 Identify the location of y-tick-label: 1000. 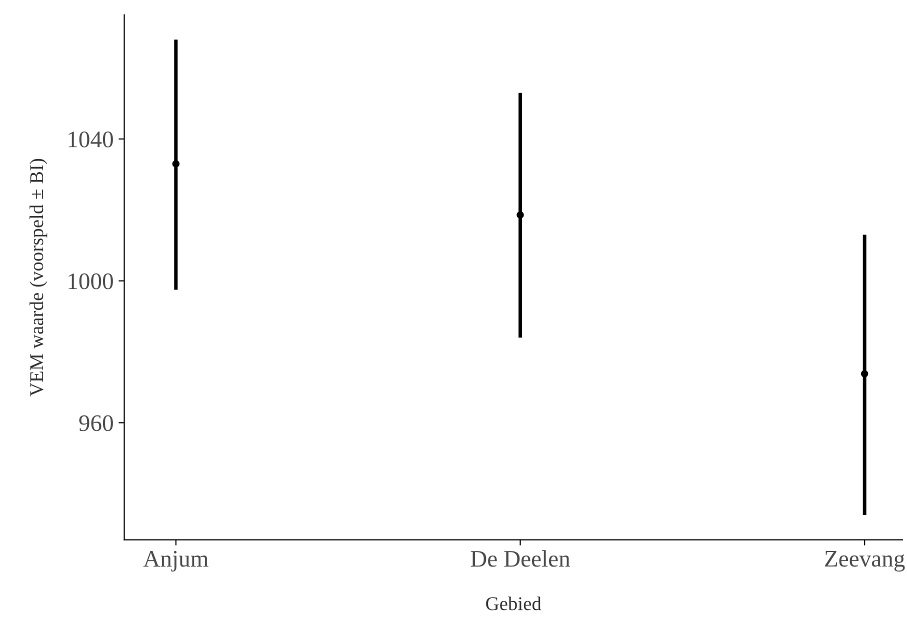
(90, 281).